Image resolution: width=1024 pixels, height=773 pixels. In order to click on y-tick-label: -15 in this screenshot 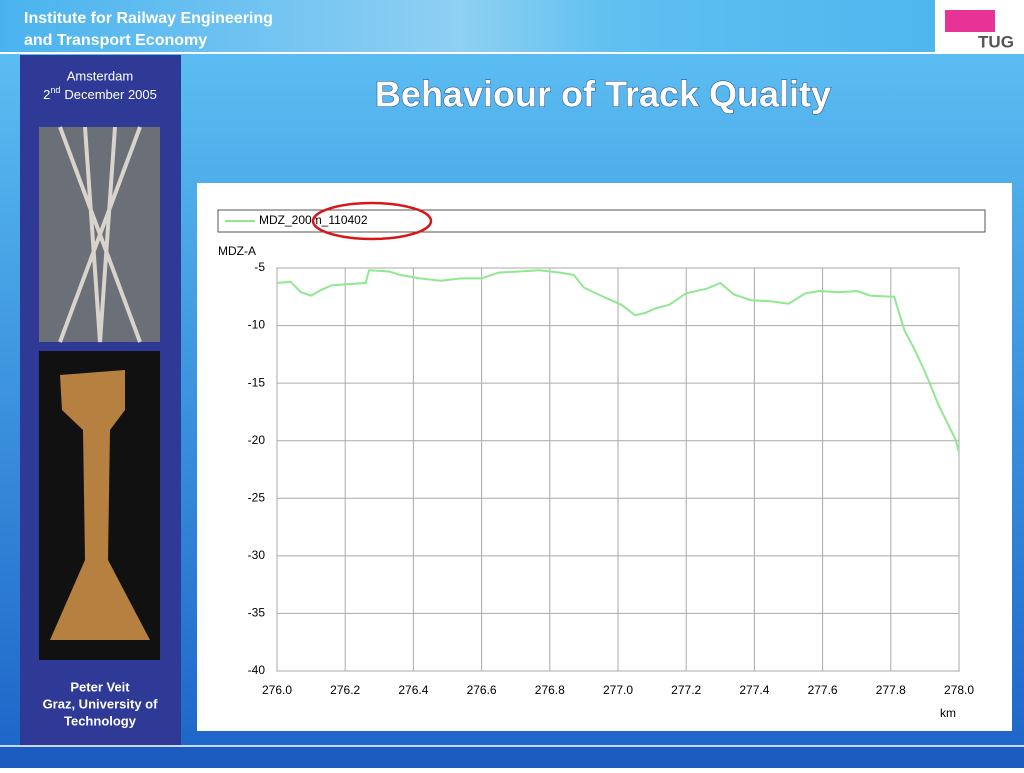, I will do `click(257, 382)`.